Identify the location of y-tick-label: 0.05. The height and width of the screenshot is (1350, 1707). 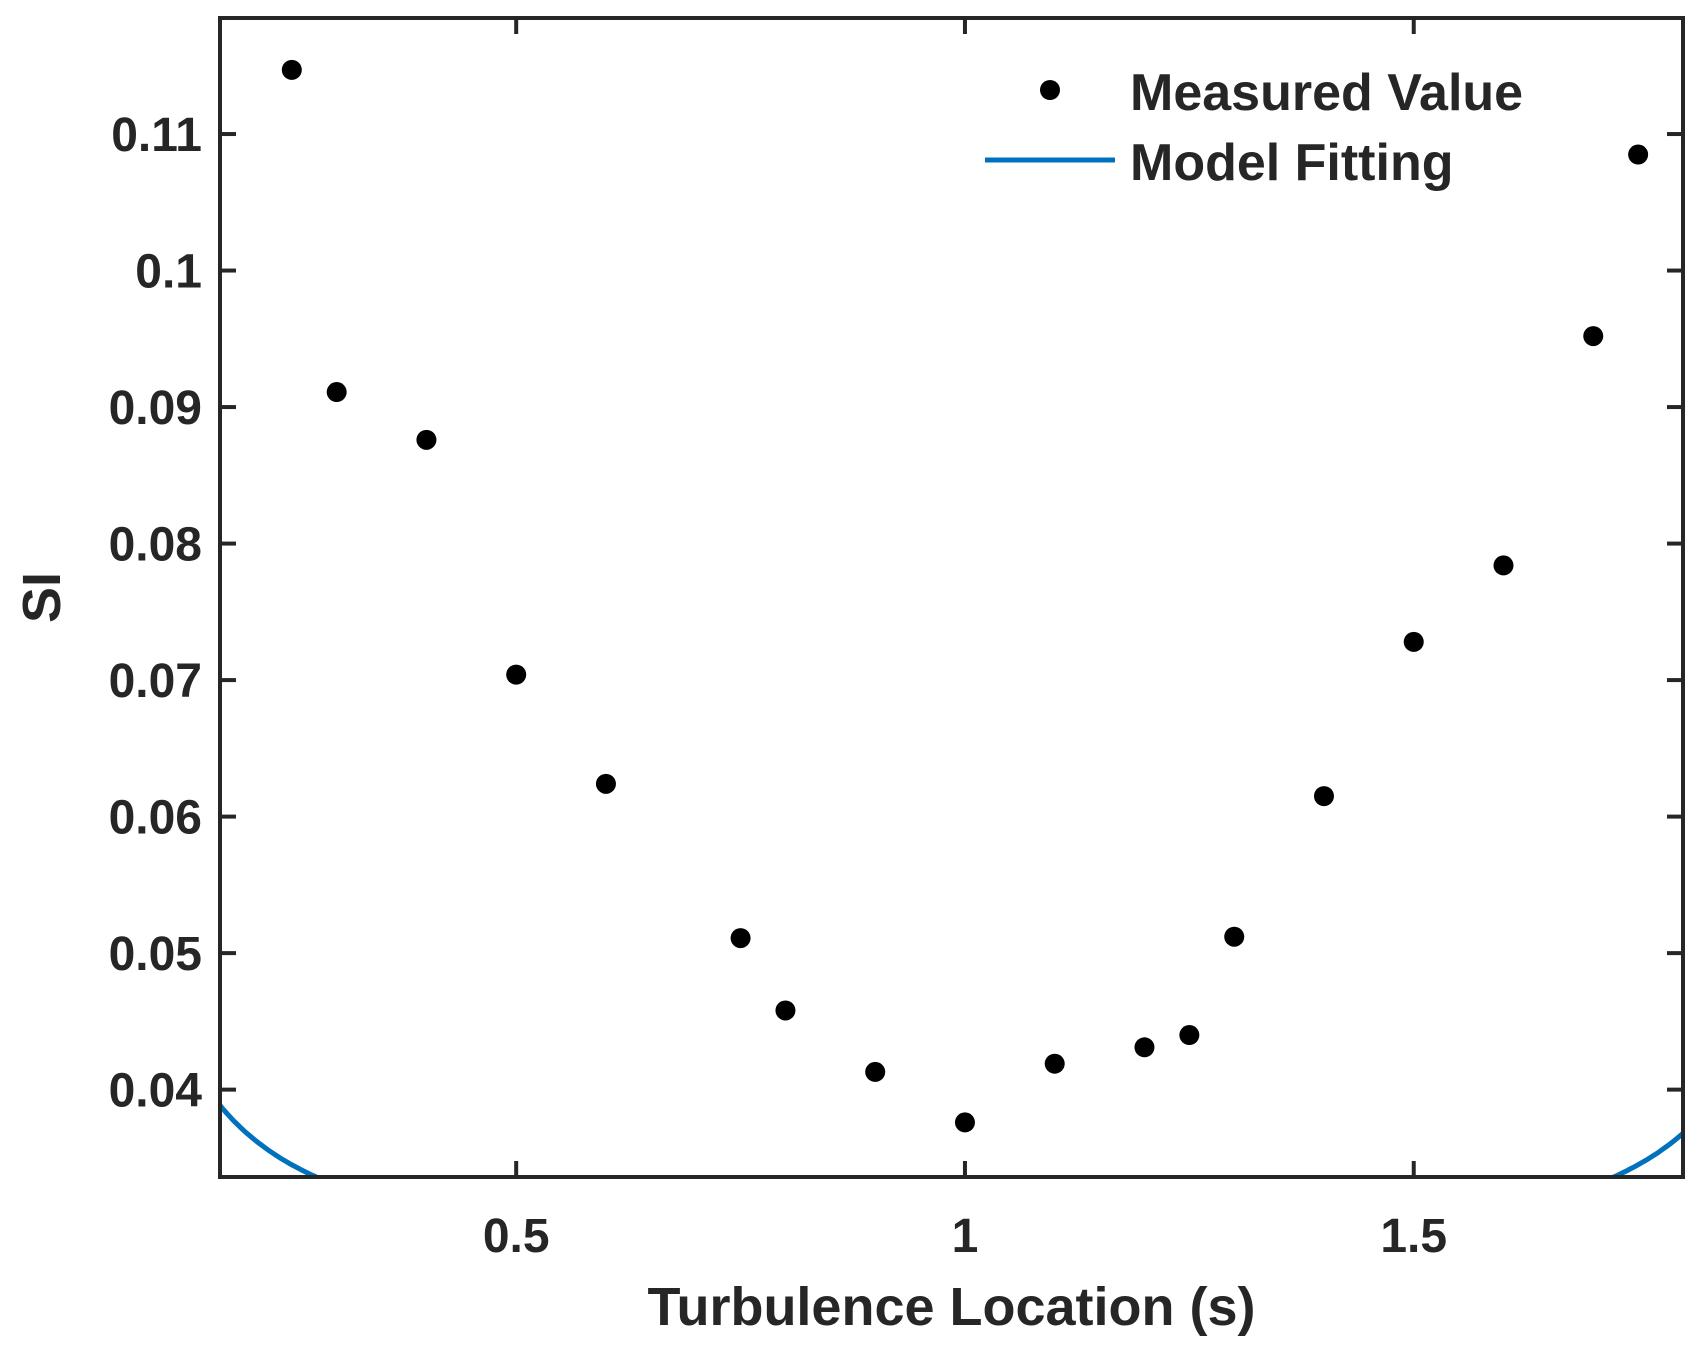
(155, 954).